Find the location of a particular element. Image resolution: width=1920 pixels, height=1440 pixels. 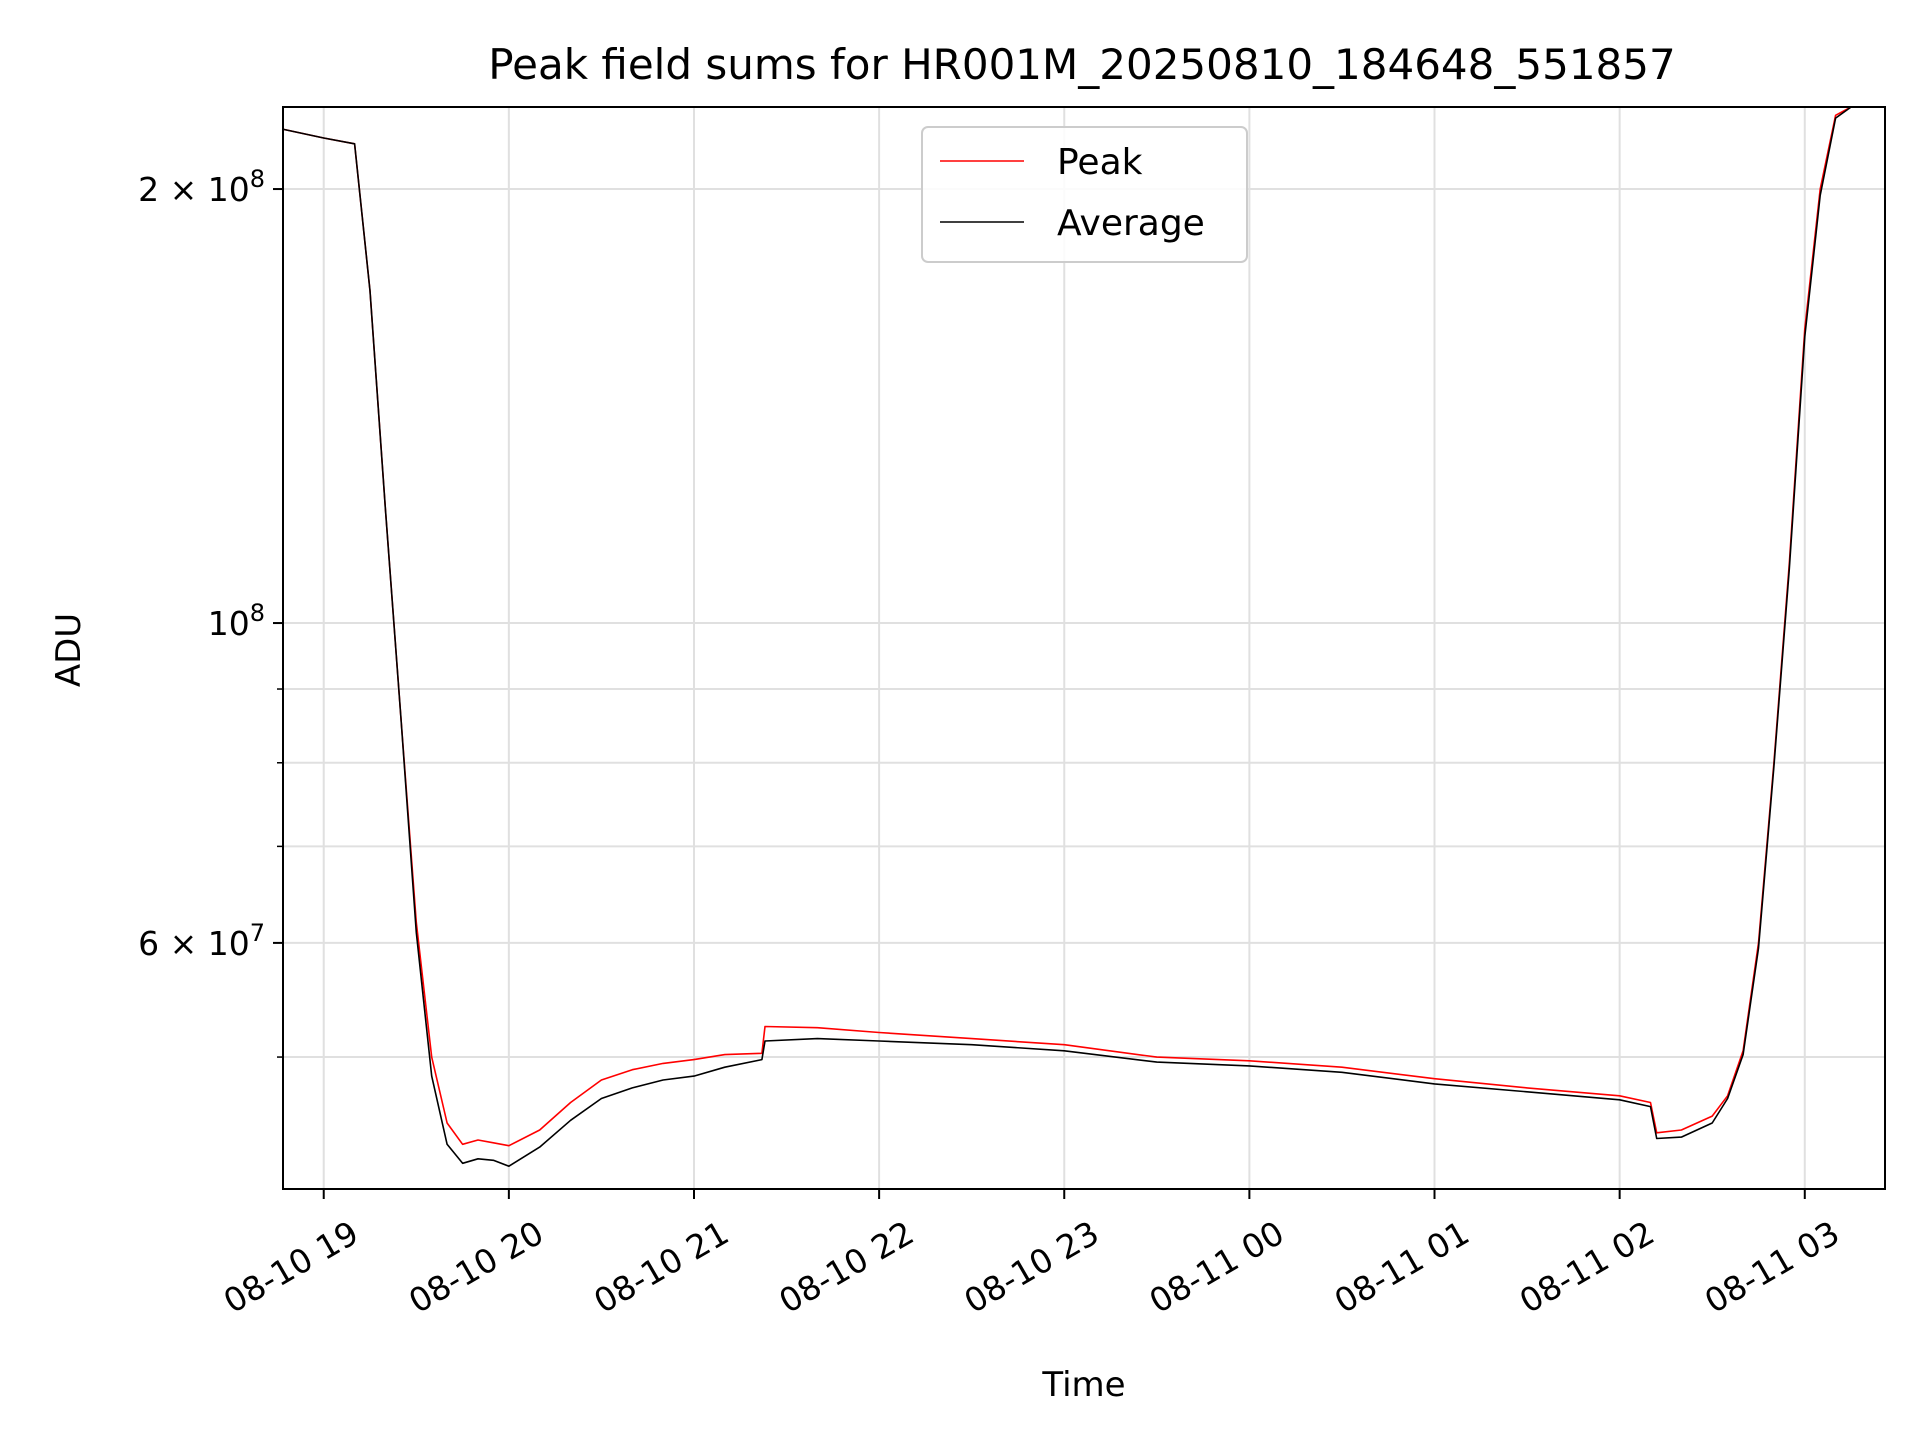

x-axis-label: Time is located at coordinates (1083, 1385).